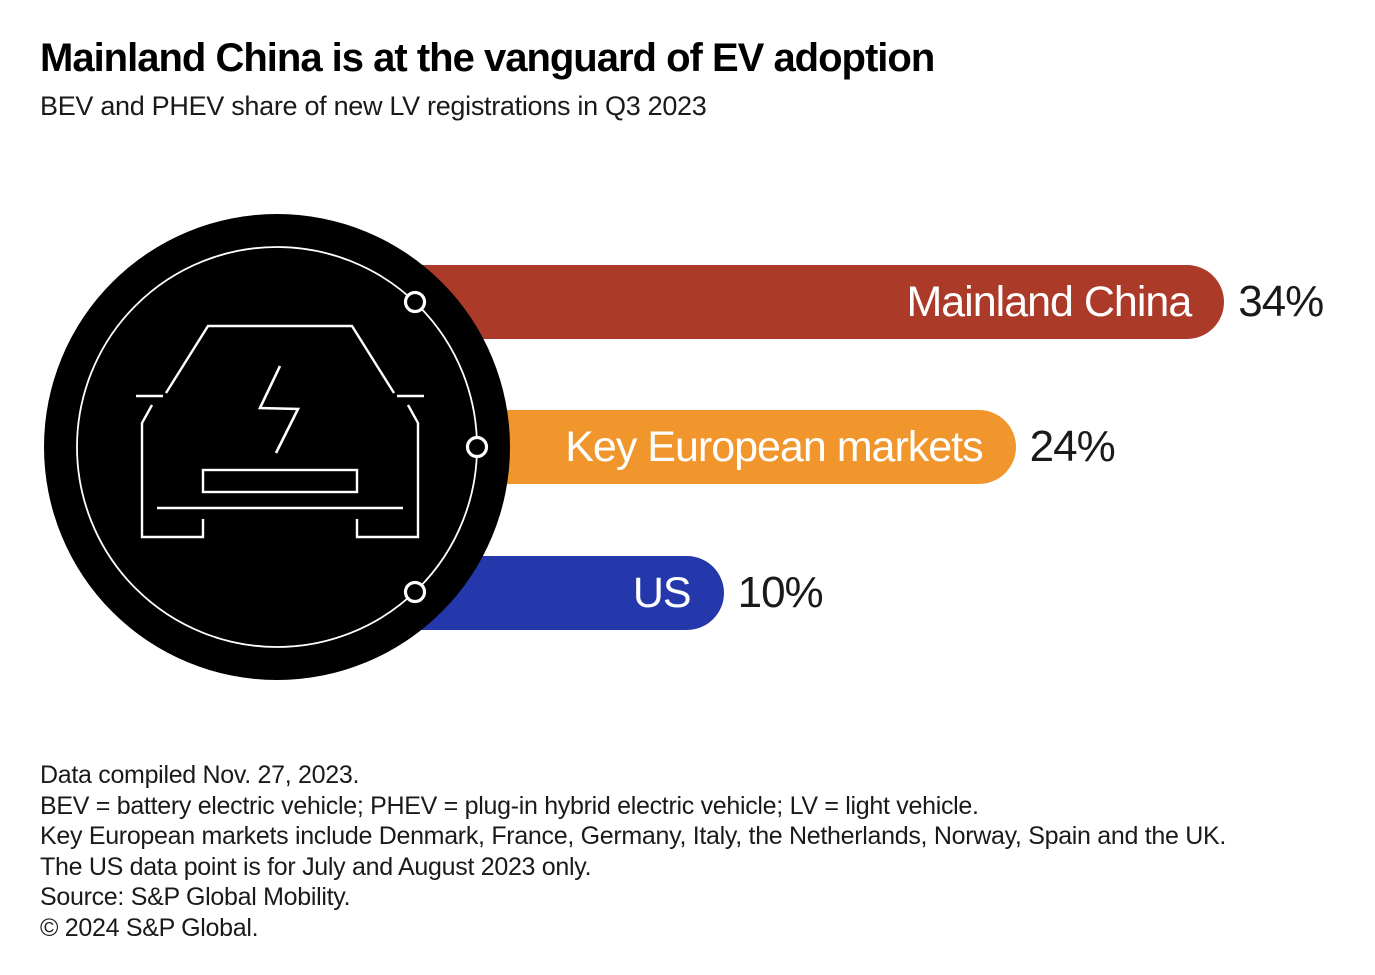 Image resolution: width=1375 pixels, height=975 pixels. Describe the element at coordinates (415, 302) in the screenshot. I see `orbit-node-top-icon` at that location.